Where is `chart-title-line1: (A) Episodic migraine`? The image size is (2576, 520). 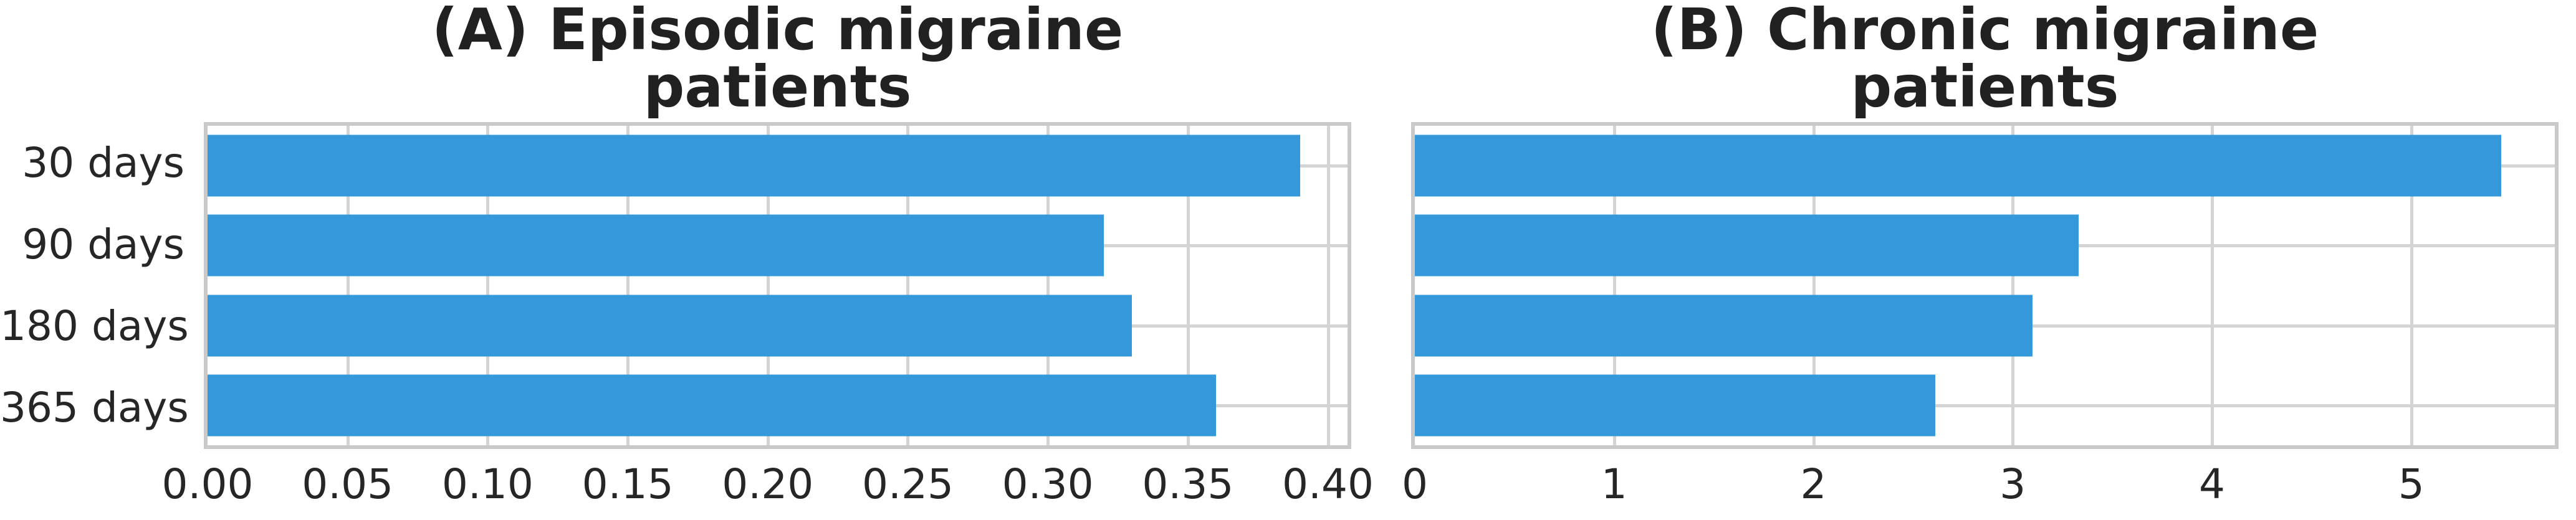
chart-title-line1: (A) Episodic migraine is located at coordinates (778, 32).